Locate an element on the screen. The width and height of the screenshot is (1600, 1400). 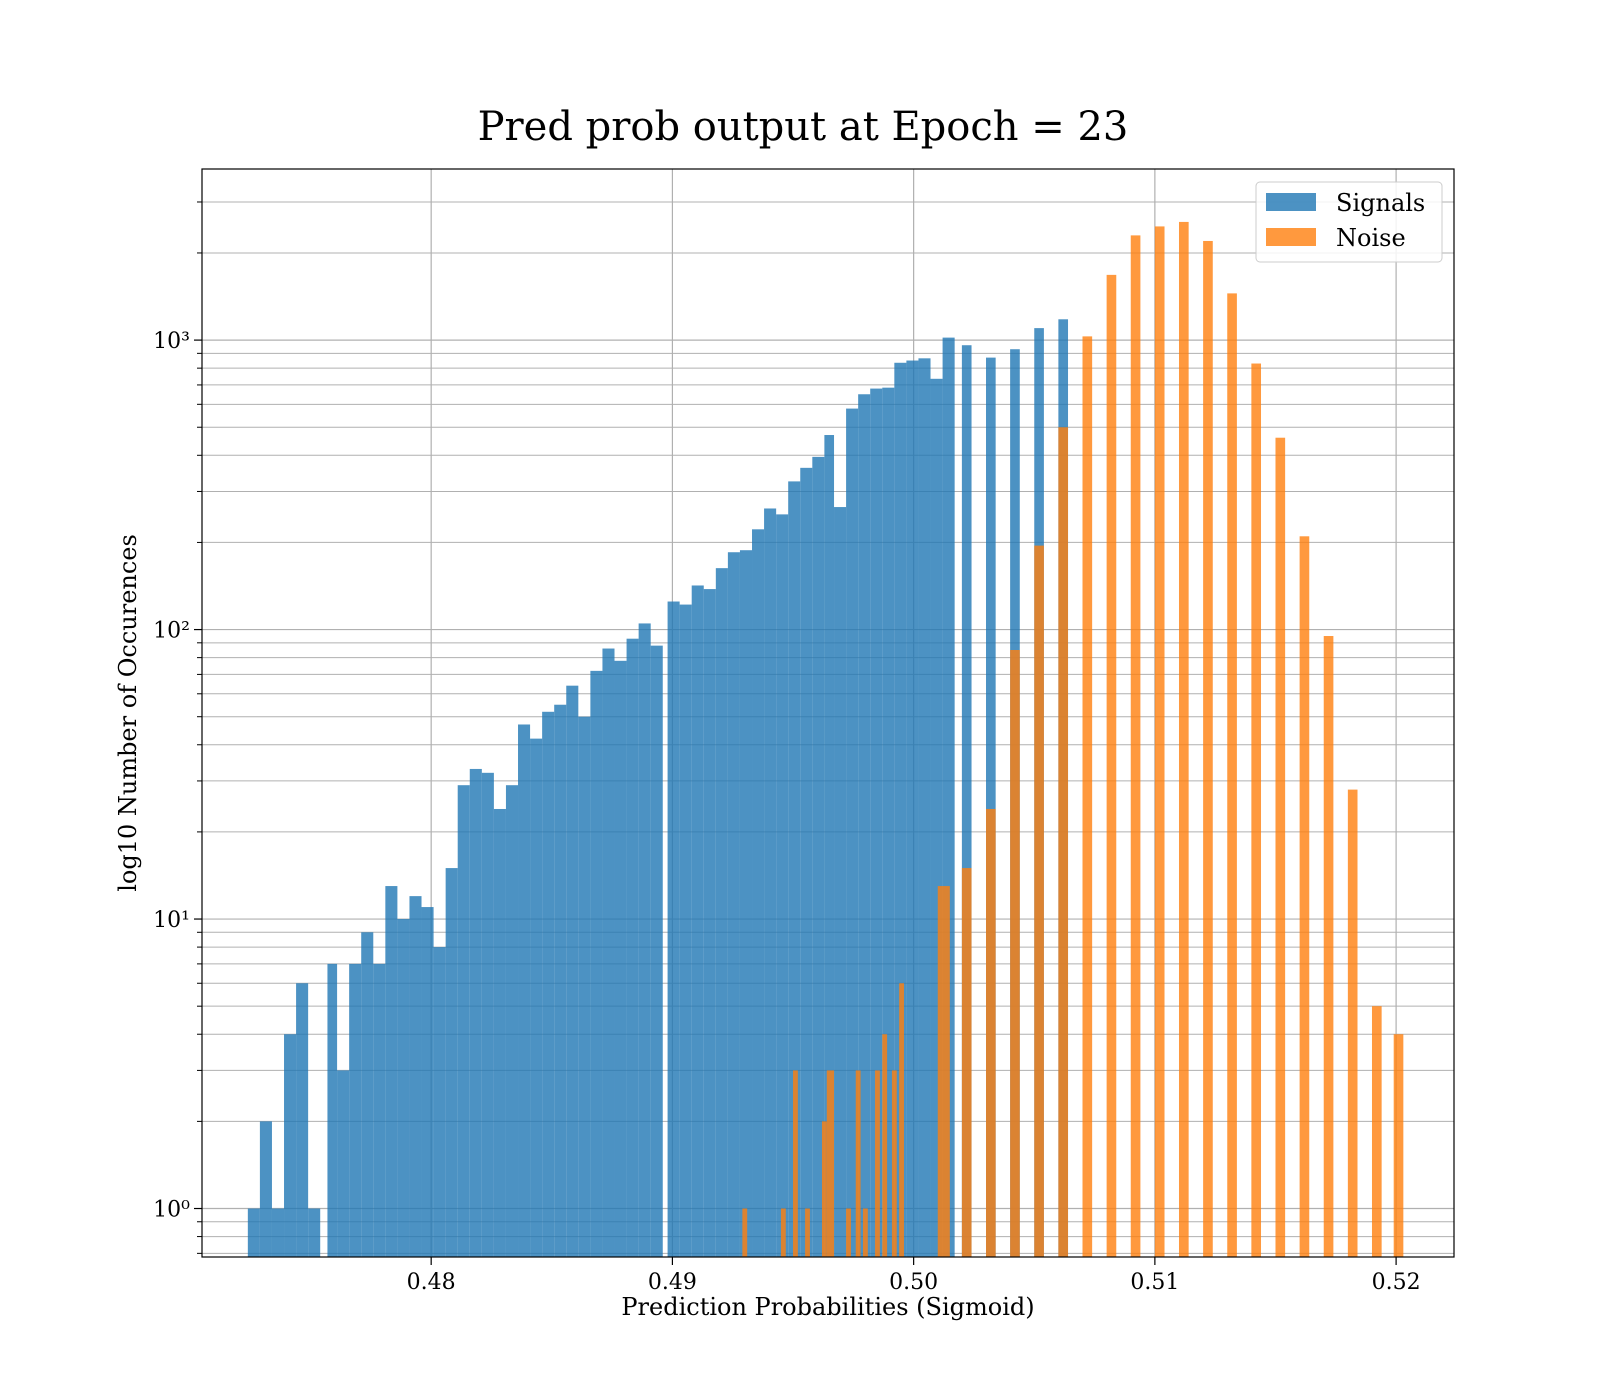
legend-label-signals: Signals is located at coordinates (1380, 203).